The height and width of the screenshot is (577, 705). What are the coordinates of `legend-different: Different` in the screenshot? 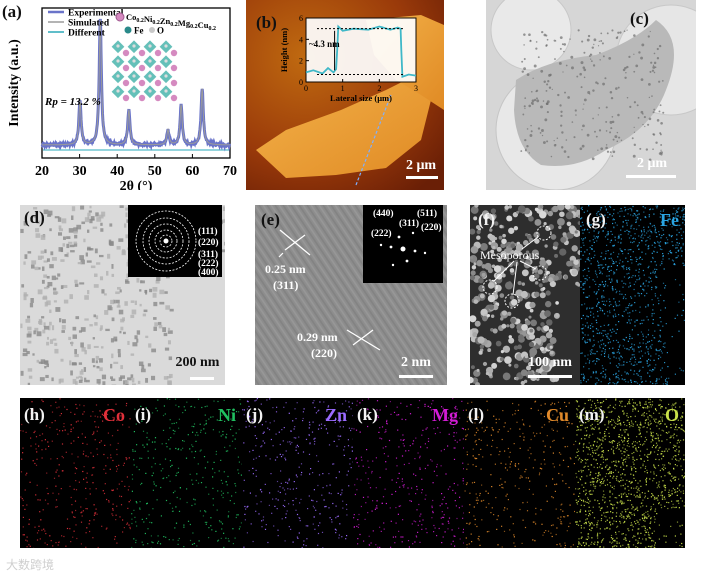 It's located at (87, 34).